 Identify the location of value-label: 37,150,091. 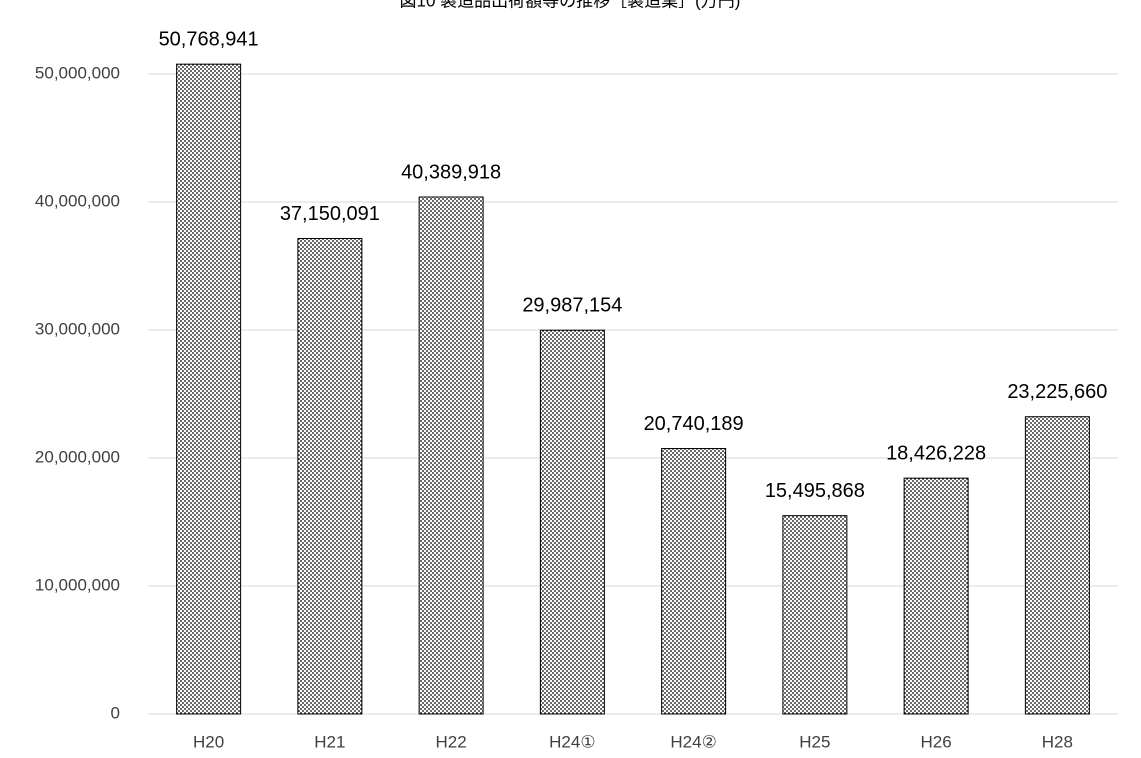
(330, 214).